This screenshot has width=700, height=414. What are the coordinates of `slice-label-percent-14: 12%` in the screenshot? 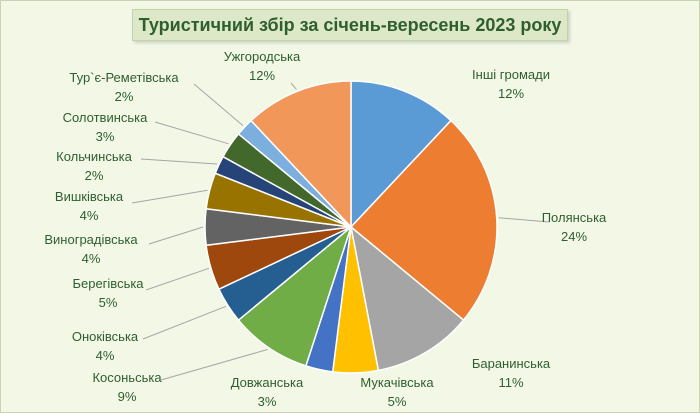 It's located at (262, 75).